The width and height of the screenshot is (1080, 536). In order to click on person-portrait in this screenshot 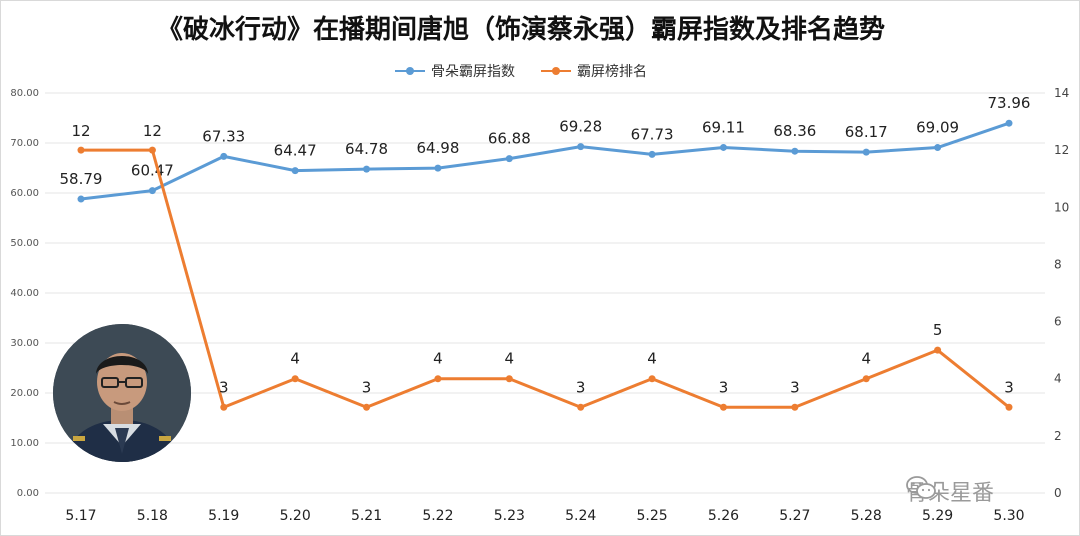, I will do `click(122, 393)`.